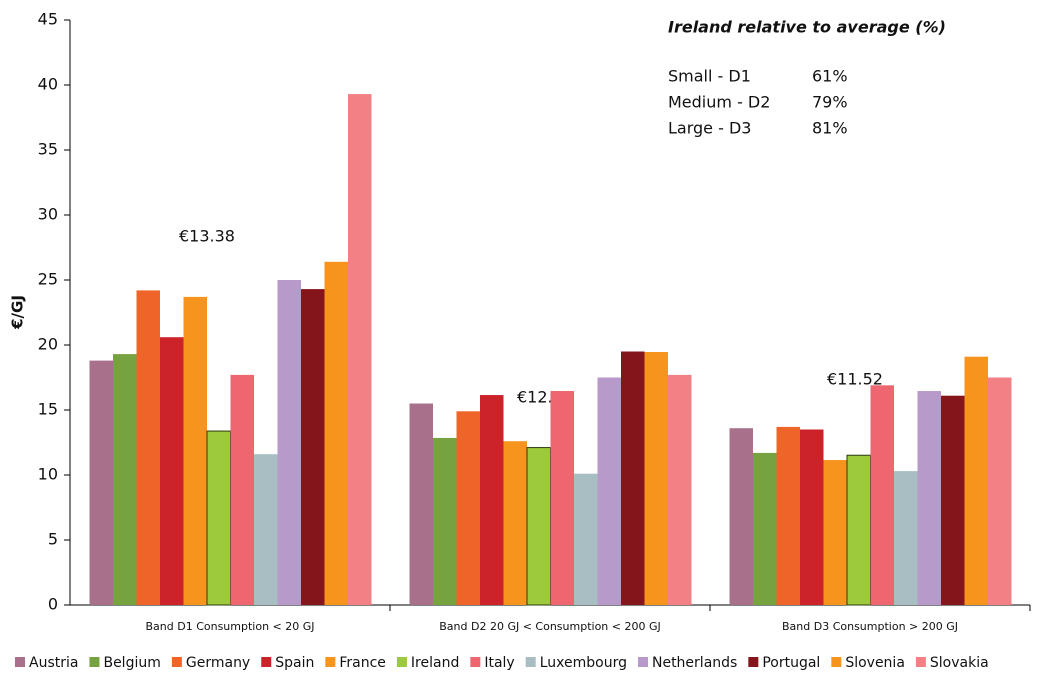  I want to click on data-label: €13.38, so click(207, 236).